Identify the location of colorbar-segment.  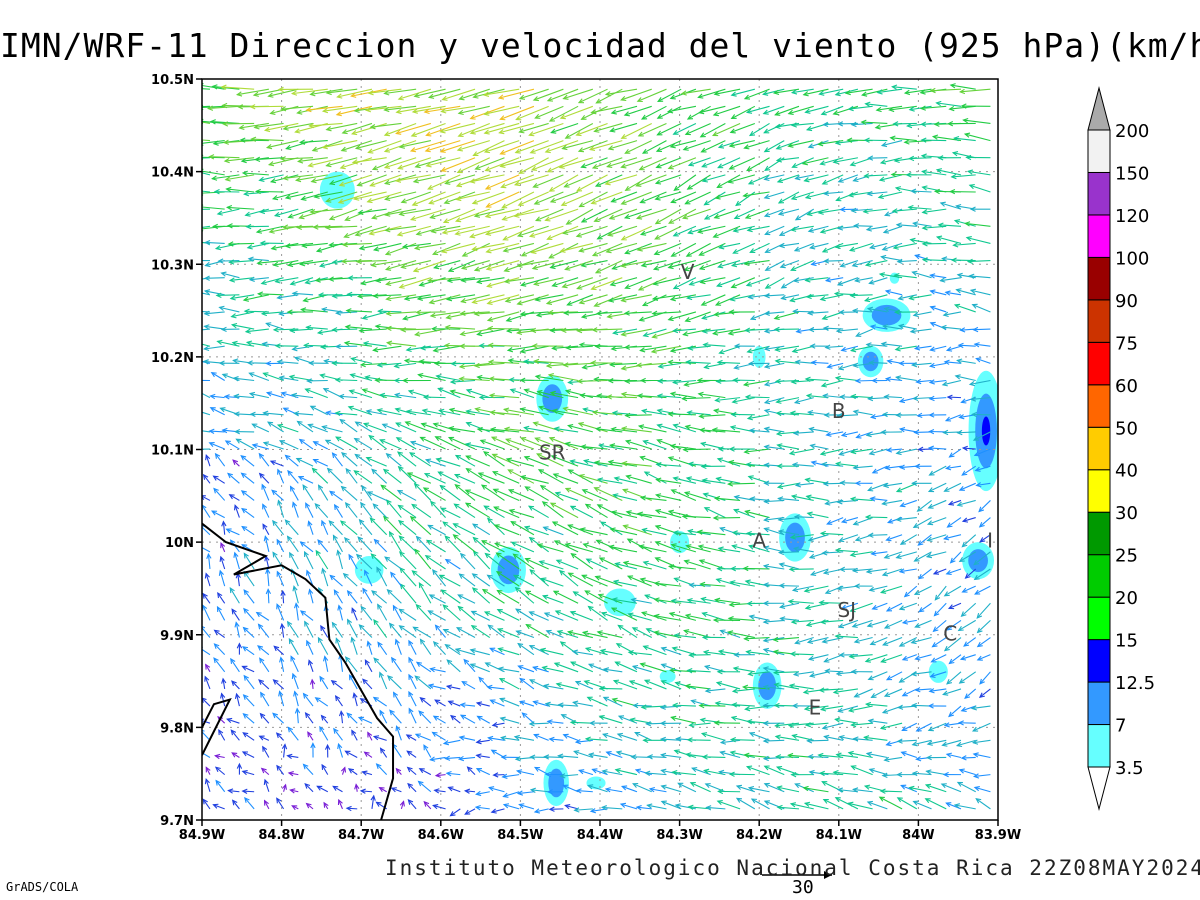
(1099, 618).